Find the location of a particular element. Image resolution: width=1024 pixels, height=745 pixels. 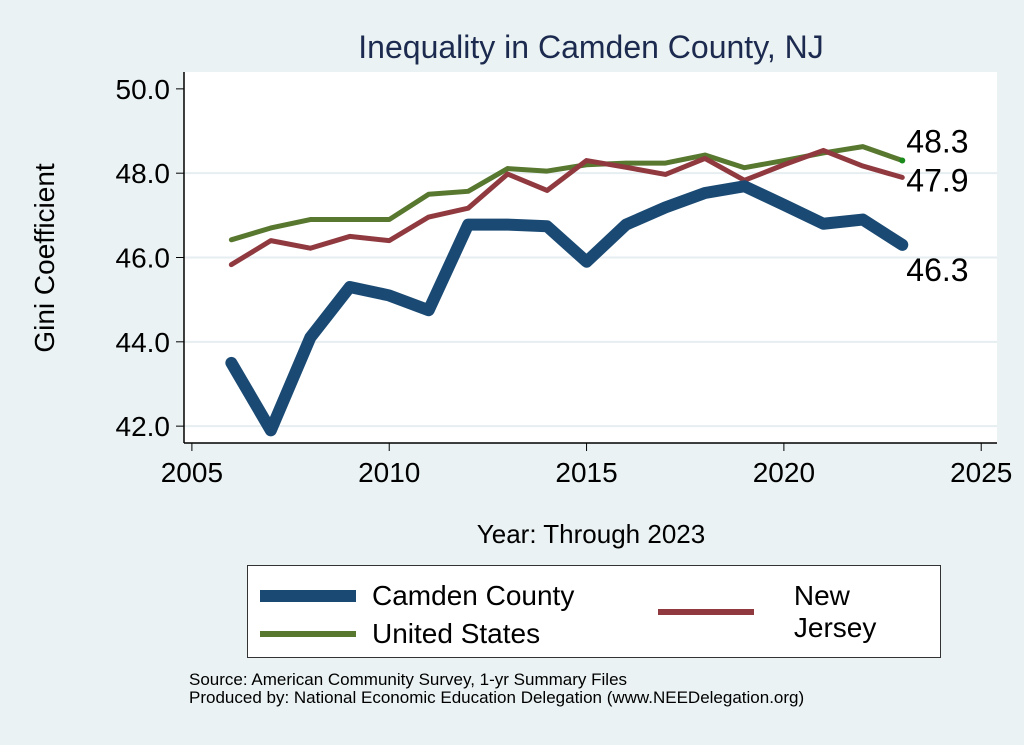

y-tick-label: 50.0 is located at coordinates (143, 89).